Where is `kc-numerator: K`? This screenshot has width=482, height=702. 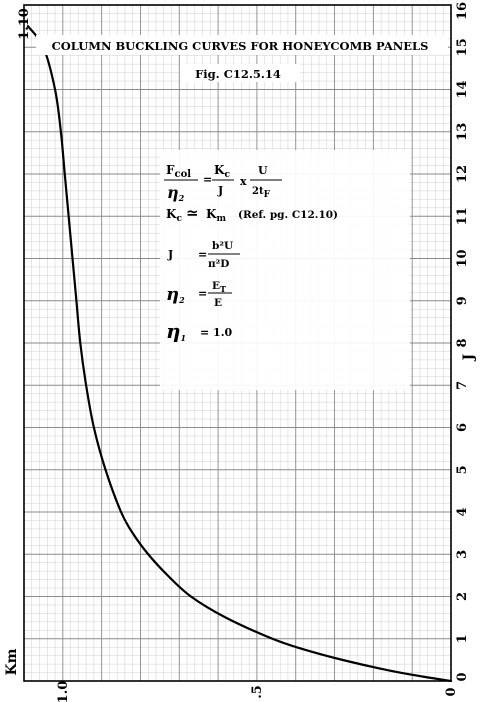
kc-numerator: K is located at coordinates (219, 170).